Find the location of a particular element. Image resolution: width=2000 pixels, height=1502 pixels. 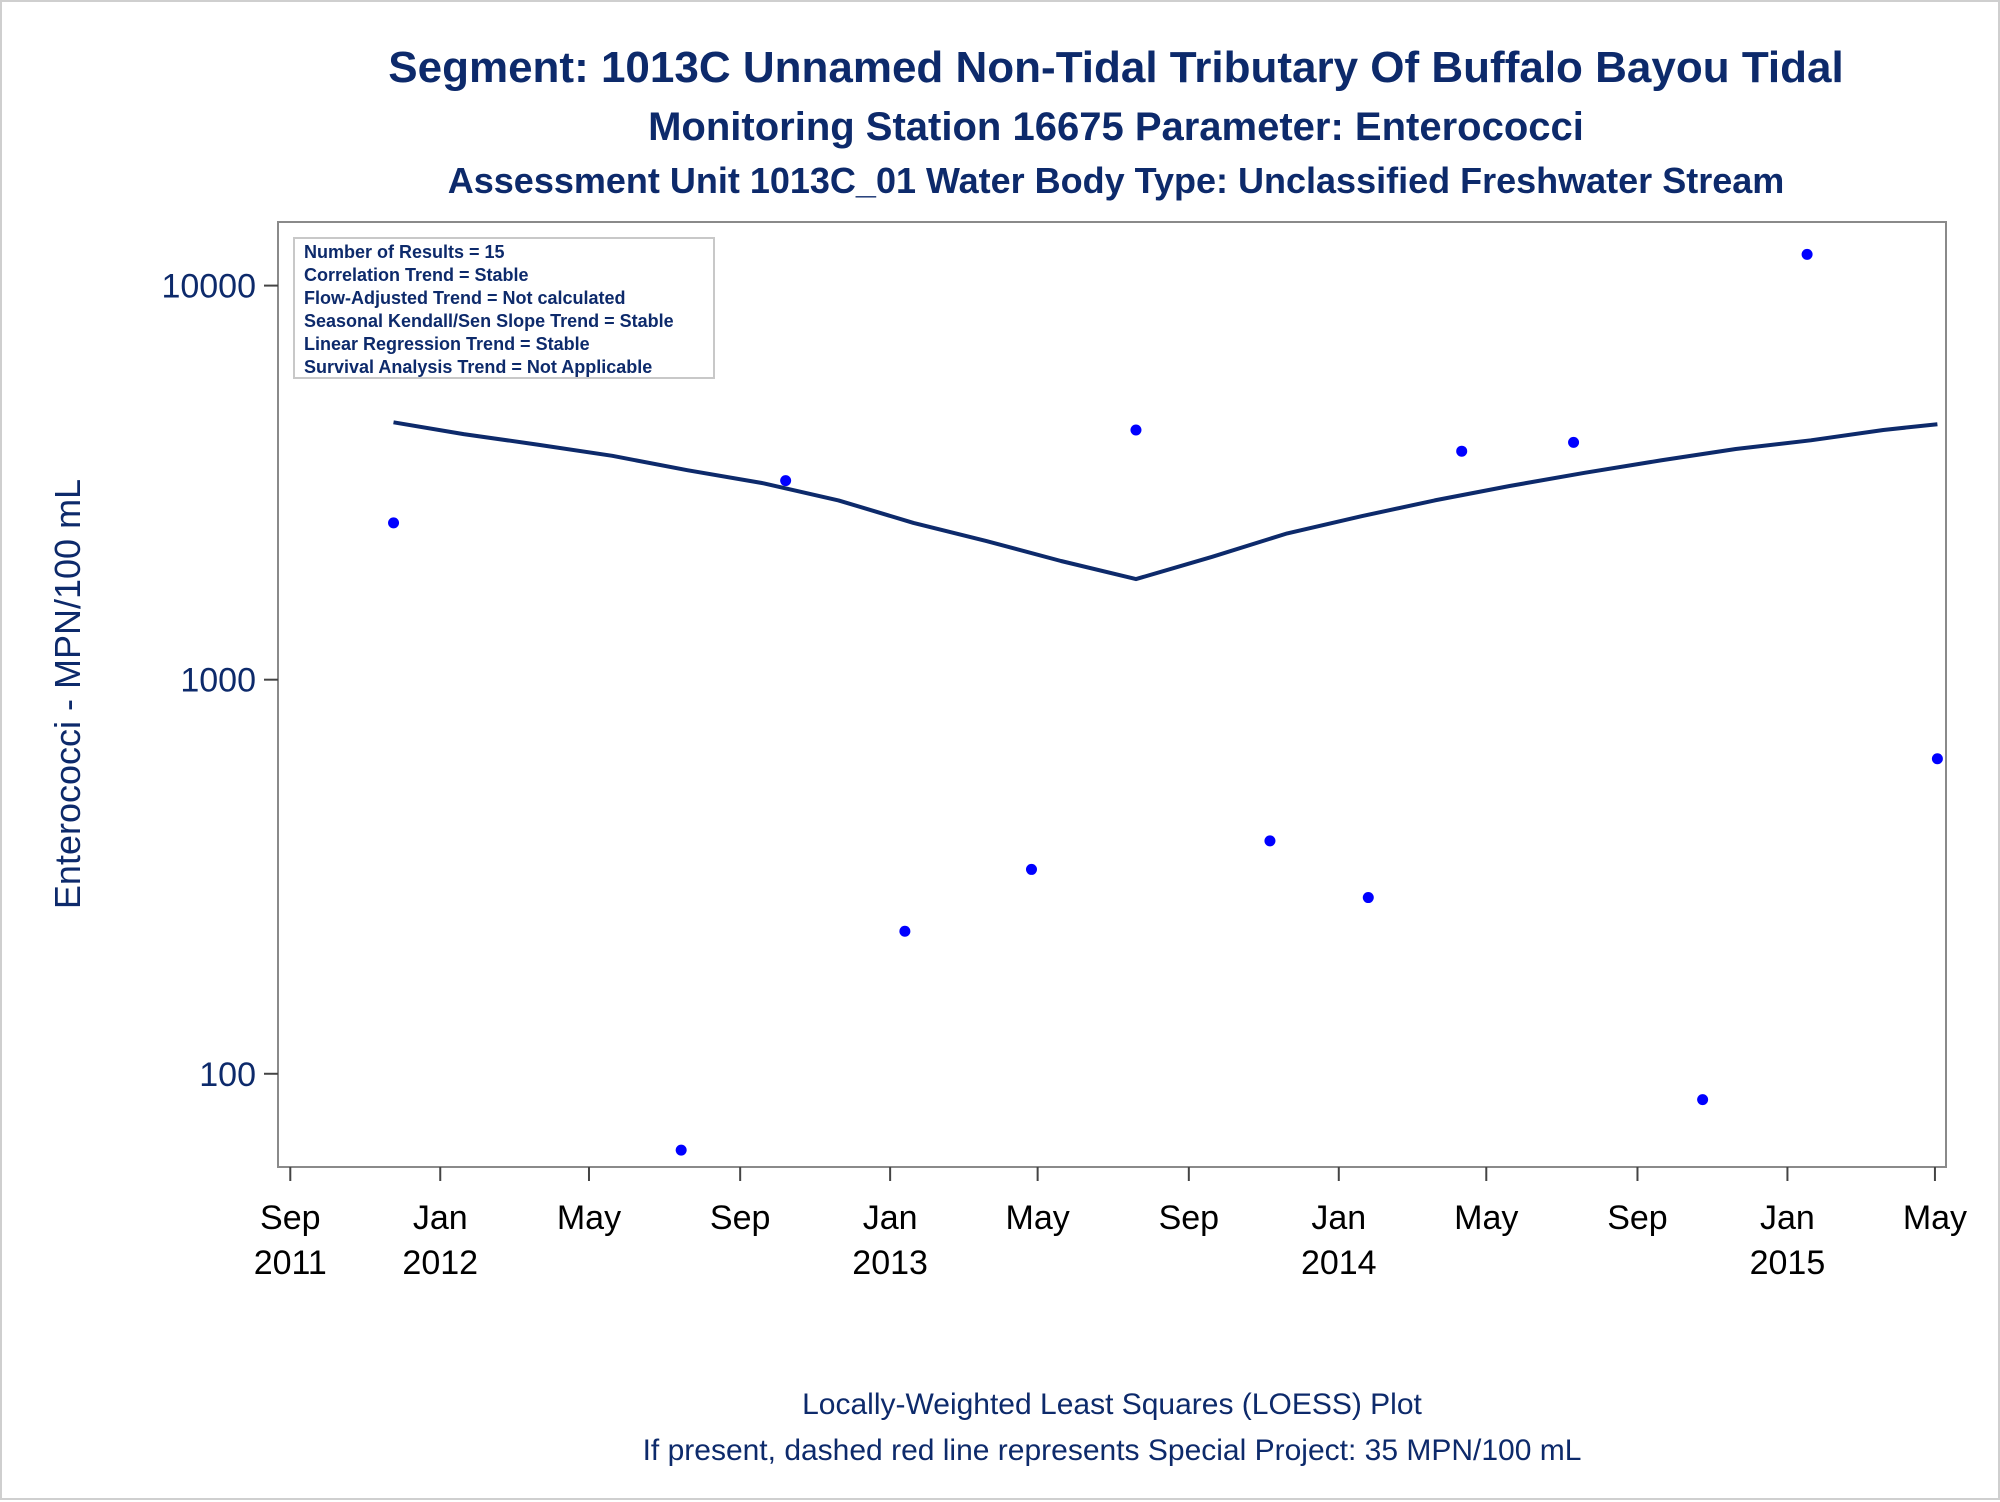

x-tick-year-label: 2014 is located at coordinates (1339, 1263).